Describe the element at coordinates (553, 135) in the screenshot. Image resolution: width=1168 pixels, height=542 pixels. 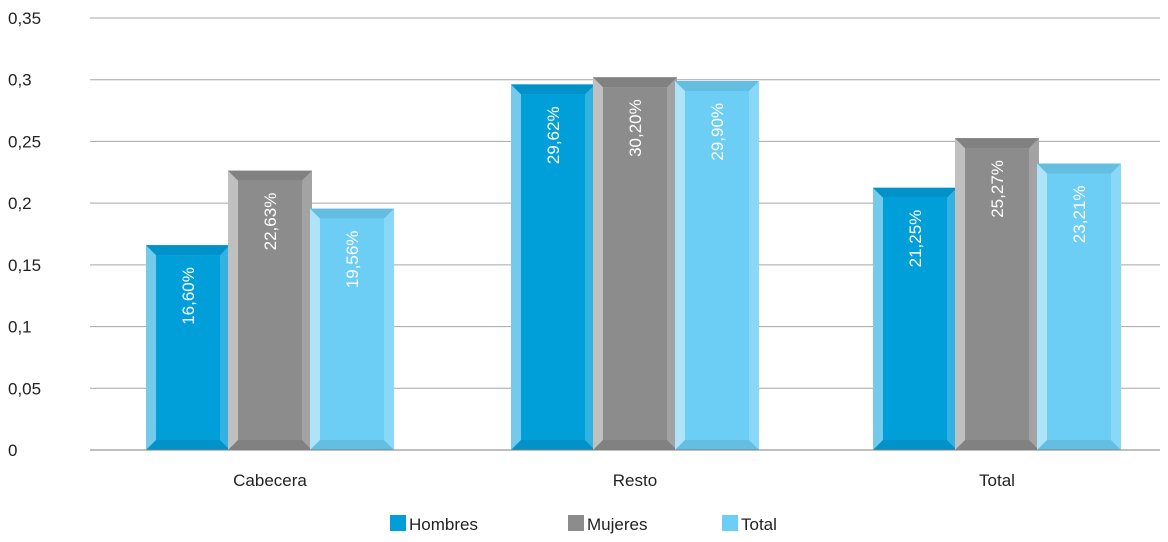
I see `data-label: 29,62%` at that location.